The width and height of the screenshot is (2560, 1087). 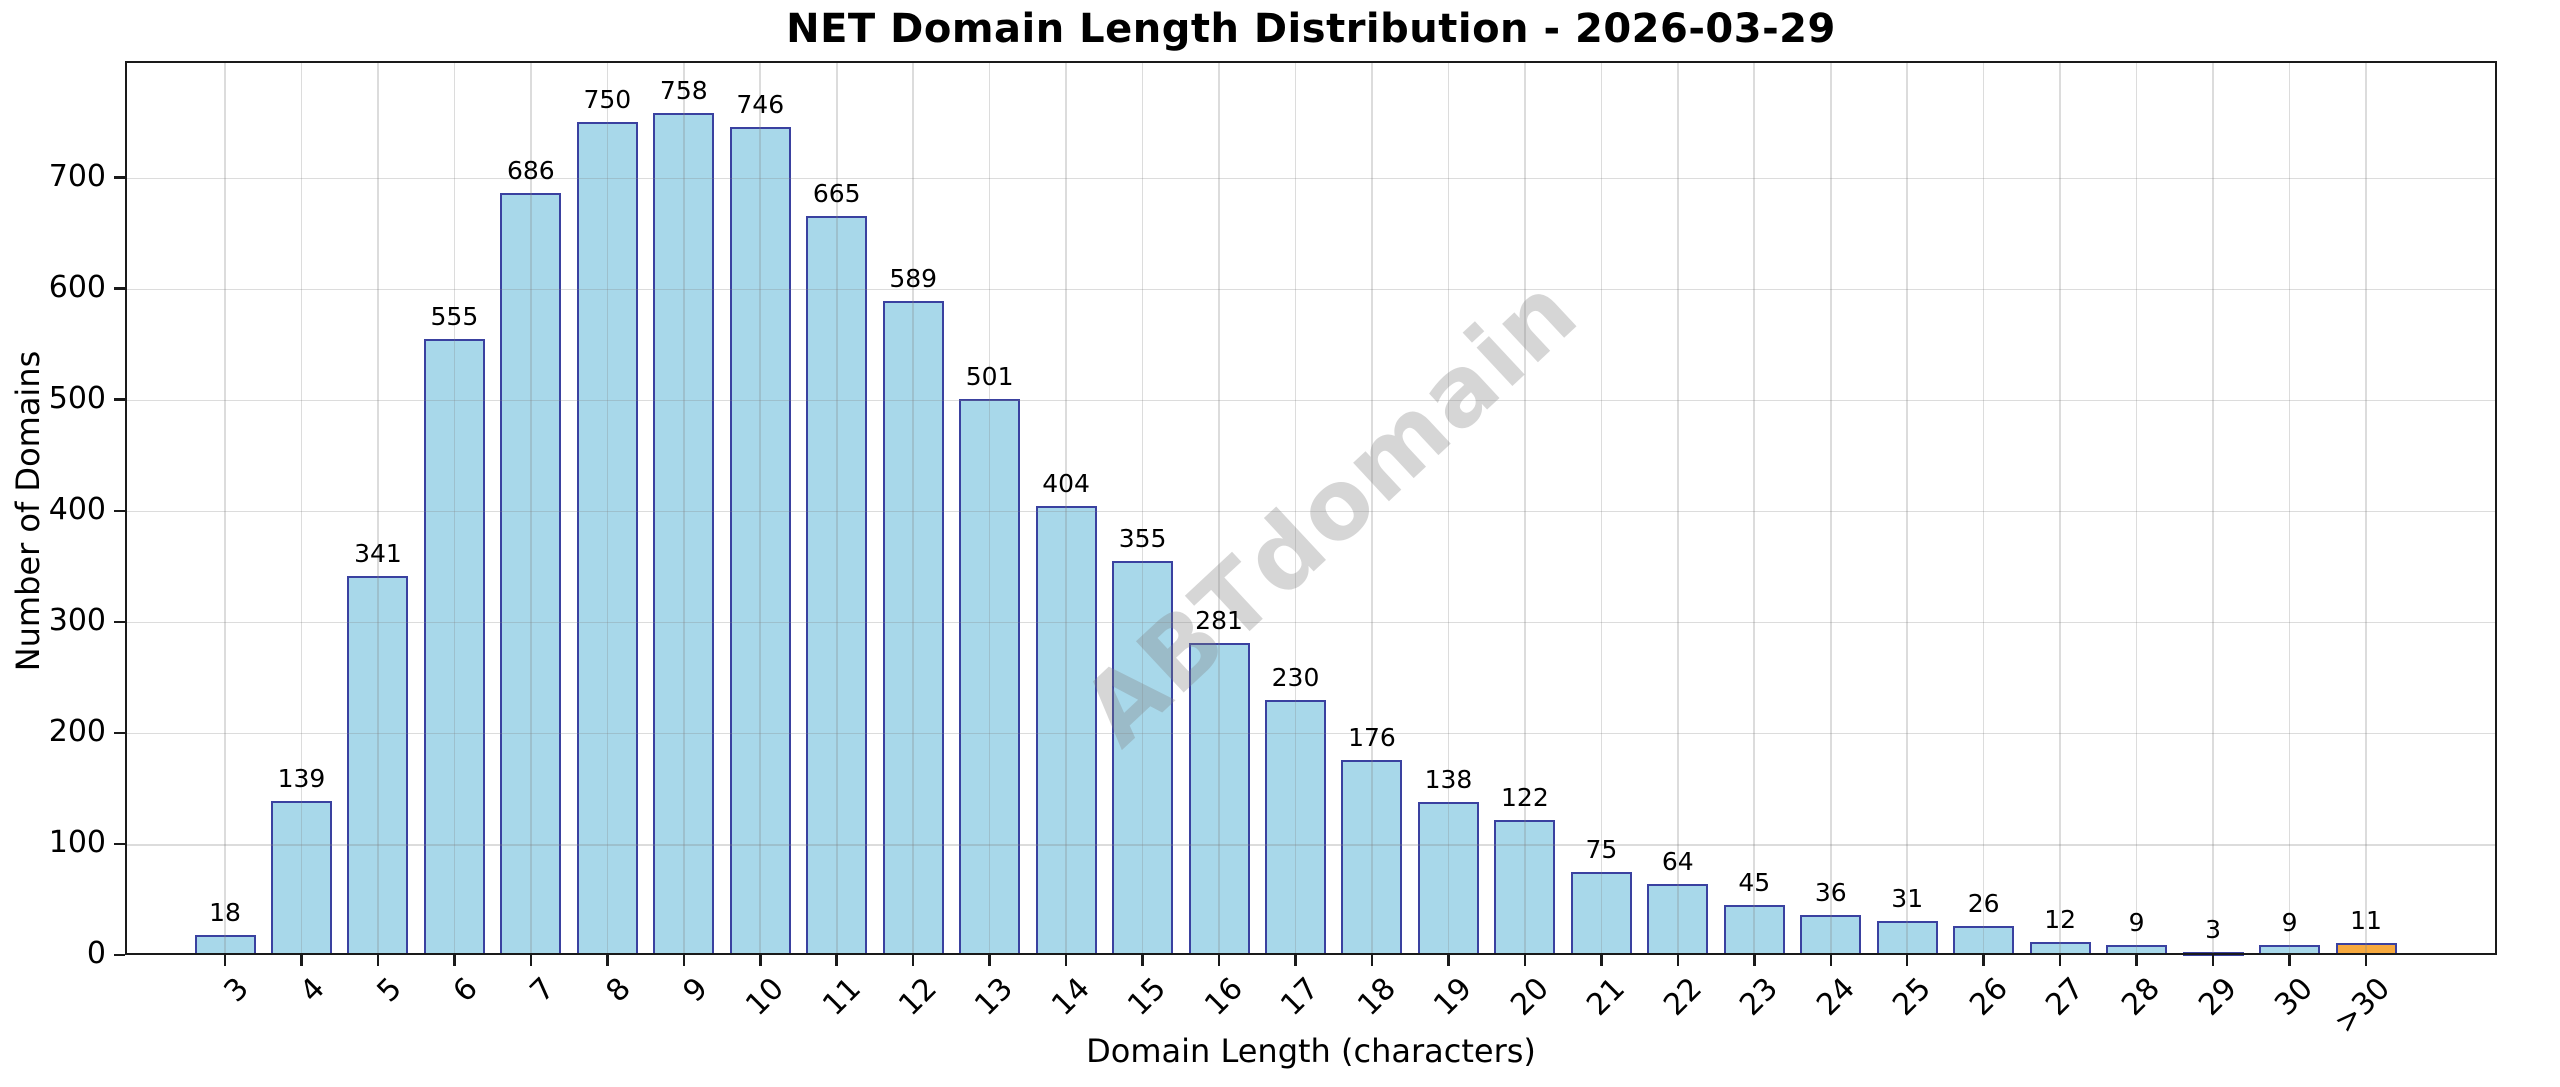 I want to click on x-tick-label: 5, so click(x=389, y=990).